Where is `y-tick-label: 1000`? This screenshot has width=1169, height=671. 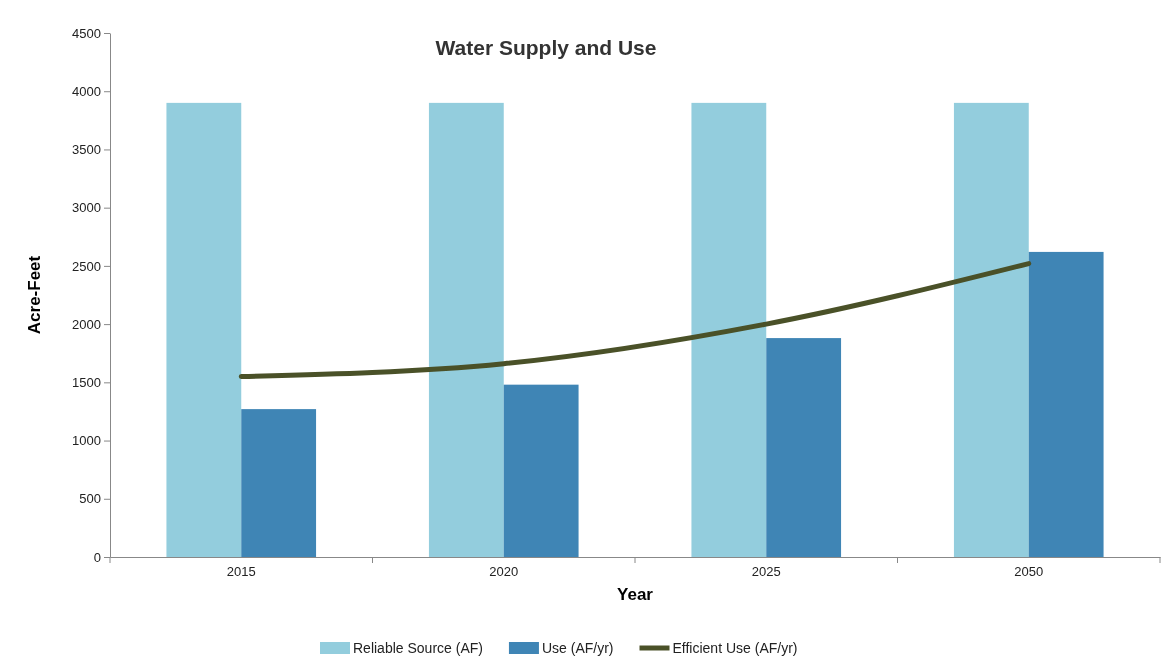 y-tick-label: 1000 is located at coordinates (86, 441).